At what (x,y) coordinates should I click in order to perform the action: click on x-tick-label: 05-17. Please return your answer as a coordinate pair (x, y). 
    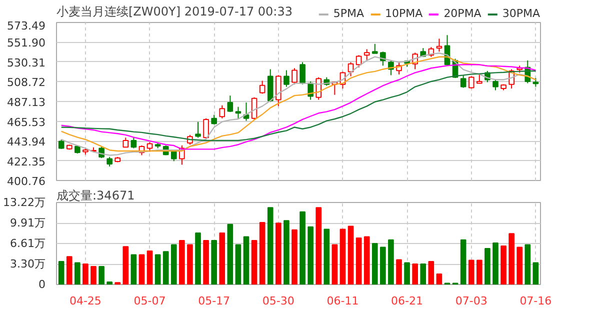
    Looking at the image, I should click on (214, 301).